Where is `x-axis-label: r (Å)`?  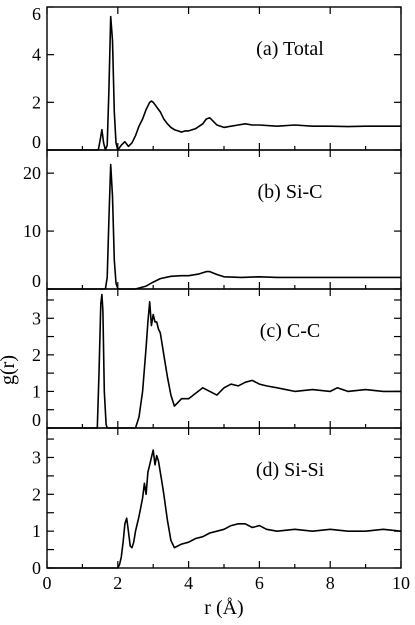
x-axis-label: r (Å) is located at coordinates (223, 608).